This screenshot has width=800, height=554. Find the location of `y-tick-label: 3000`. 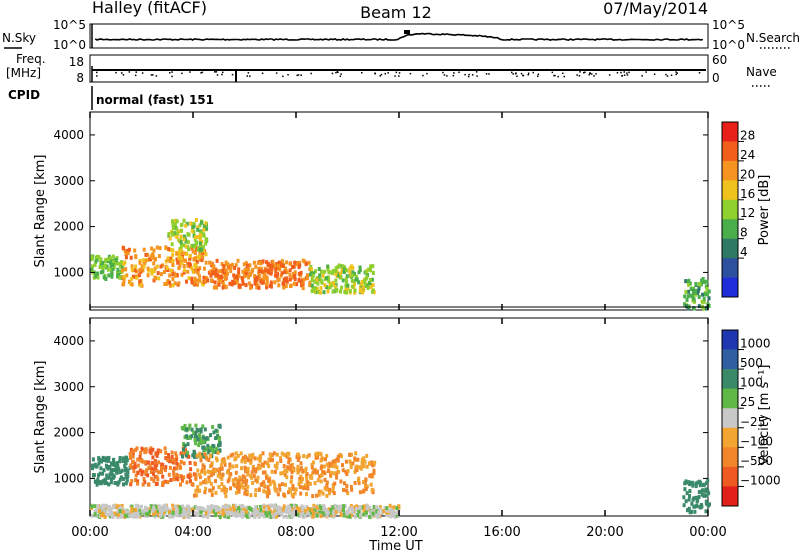

y-tick-label: 3000 is located at coordinates (68, 181).